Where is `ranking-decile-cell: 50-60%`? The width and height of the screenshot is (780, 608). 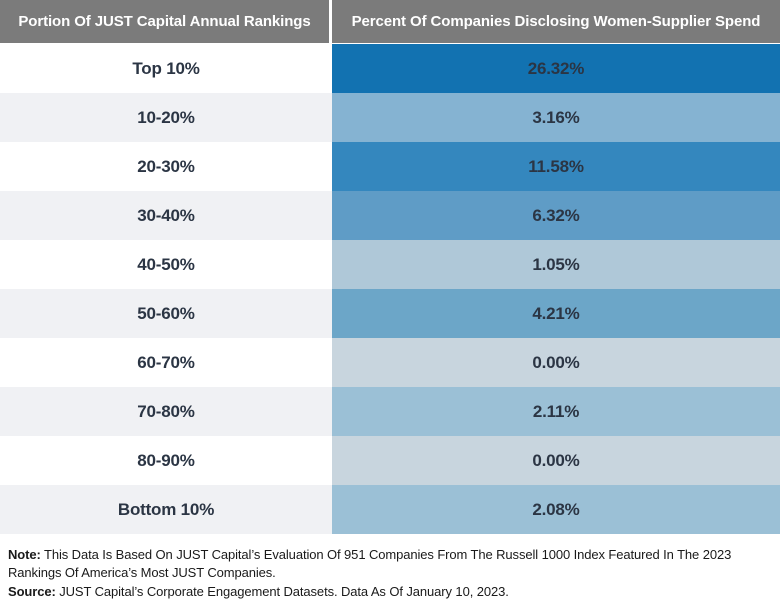 ranking-decile-cell: 50-60% is located at coordinates (166, 313).